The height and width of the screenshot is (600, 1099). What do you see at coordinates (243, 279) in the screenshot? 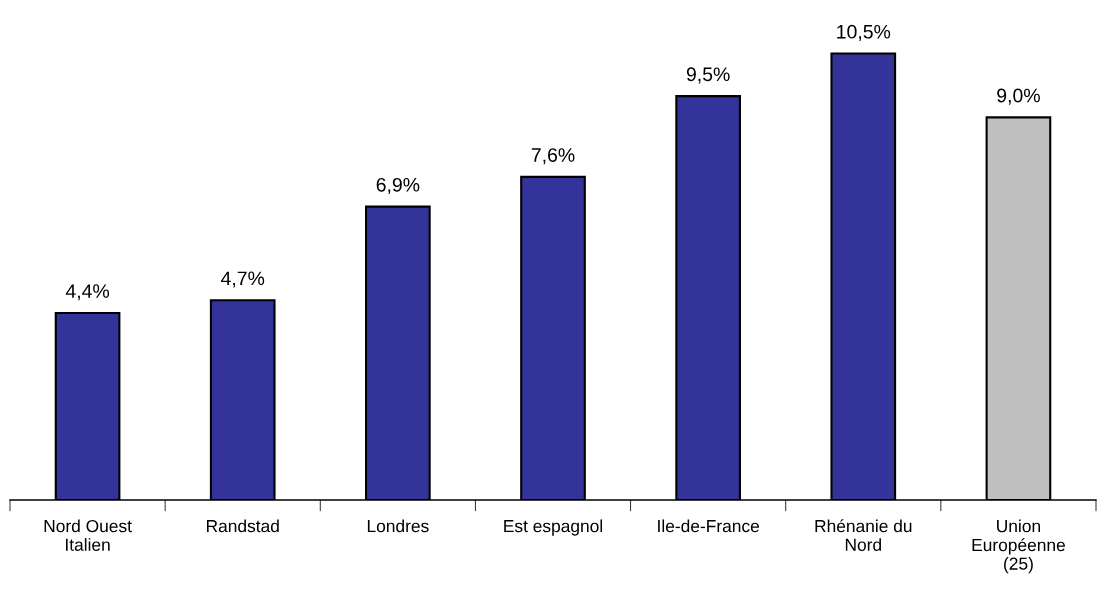
I see `data-label: 4,7%` at bounding box center [243, 279].